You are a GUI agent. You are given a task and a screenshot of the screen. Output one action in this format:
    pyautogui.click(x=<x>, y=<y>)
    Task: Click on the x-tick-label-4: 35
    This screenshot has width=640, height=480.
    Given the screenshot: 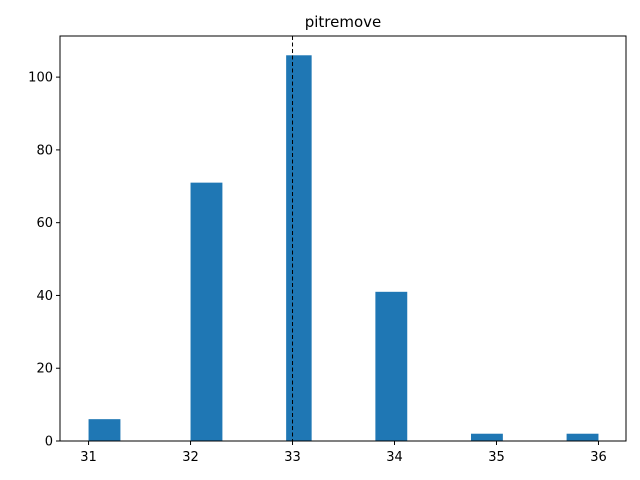 What is the action you would take?
    pyautogui.click(x=496, y=457)
    